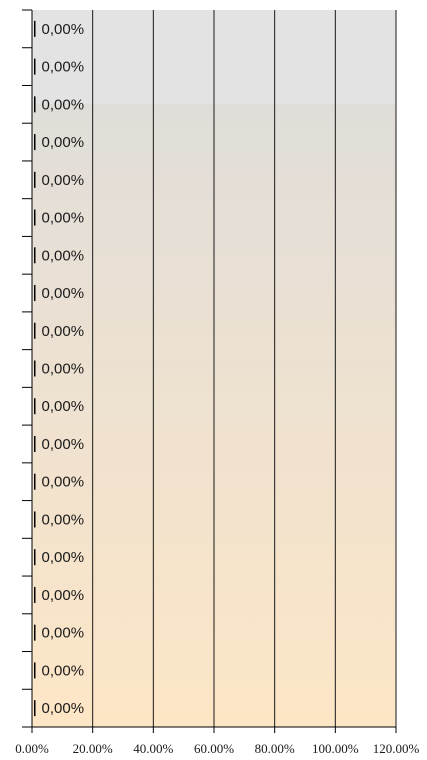 The width and height of the screenshot is (427, 760). Describe the element at coordinates (275, 748) in the screenshot. I see `x-tick-label: 80.00%` at that location.